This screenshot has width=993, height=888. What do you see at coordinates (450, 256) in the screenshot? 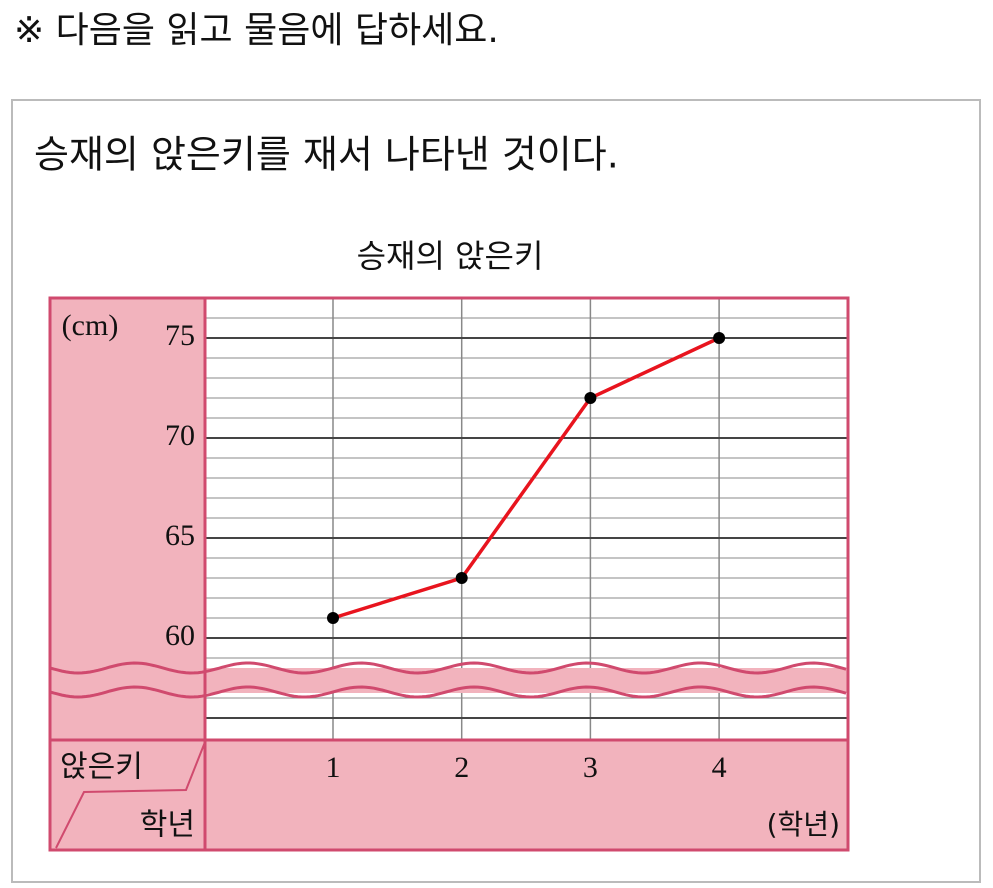
I see `chart-title: 승재의 앉은키` at bounding box center [450, 256].